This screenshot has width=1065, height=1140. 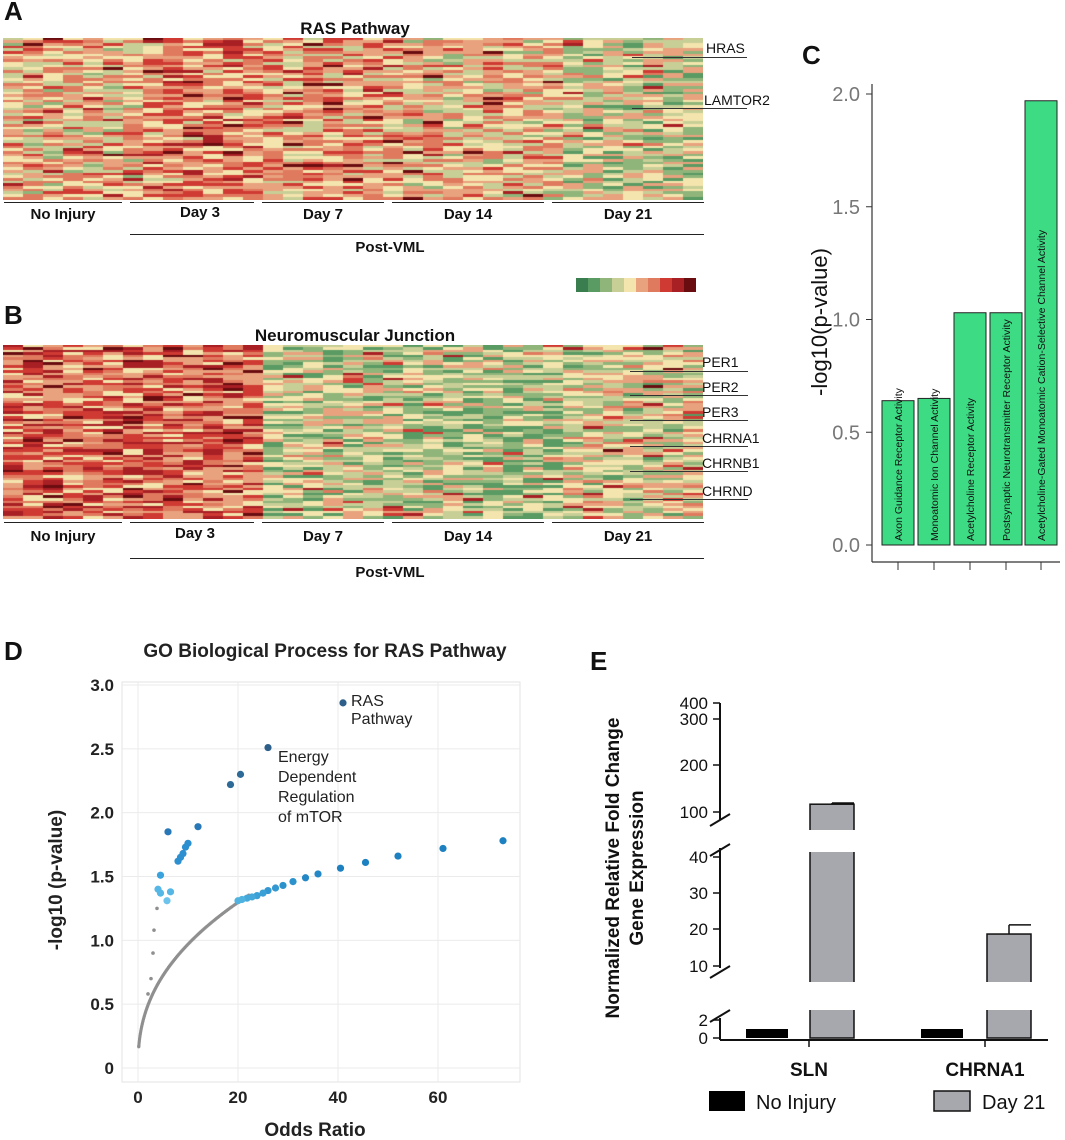 What do you see at coordinates (952, 1101) in the screenshot?
I see `legend-swatch-day21` at bounding box center [952, 1101].